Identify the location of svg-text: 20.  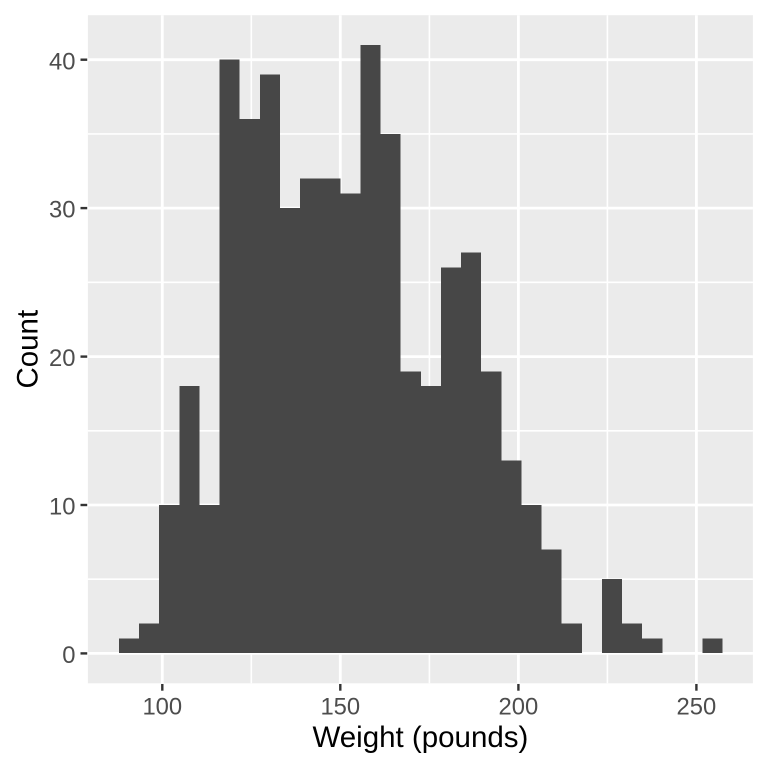
(62, 358).